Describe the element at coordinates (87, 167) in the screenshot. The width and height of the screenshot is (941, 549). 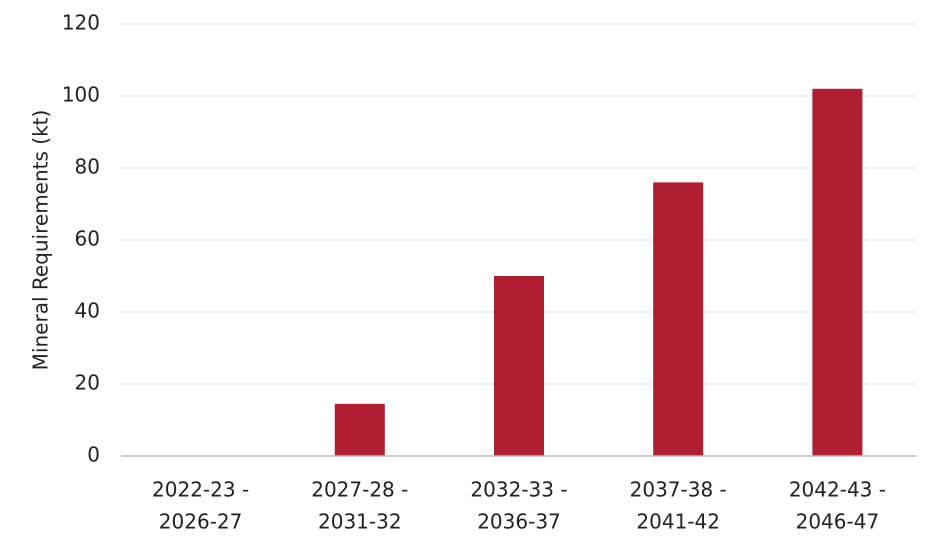
I see `y-tick-label: 80` at that location.